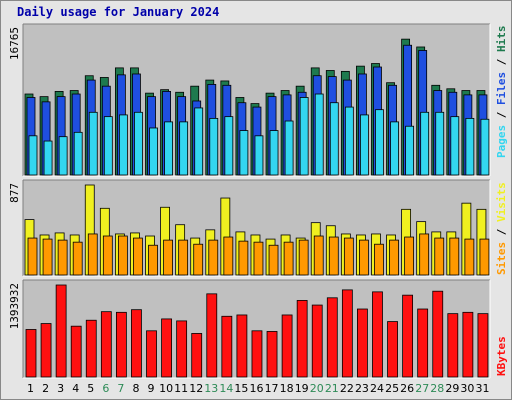 The height and width of the screenshot is (400, 512). Describe the element at coordinates (347, 388) in the screenshot. I see `day-label: 22` at that location.